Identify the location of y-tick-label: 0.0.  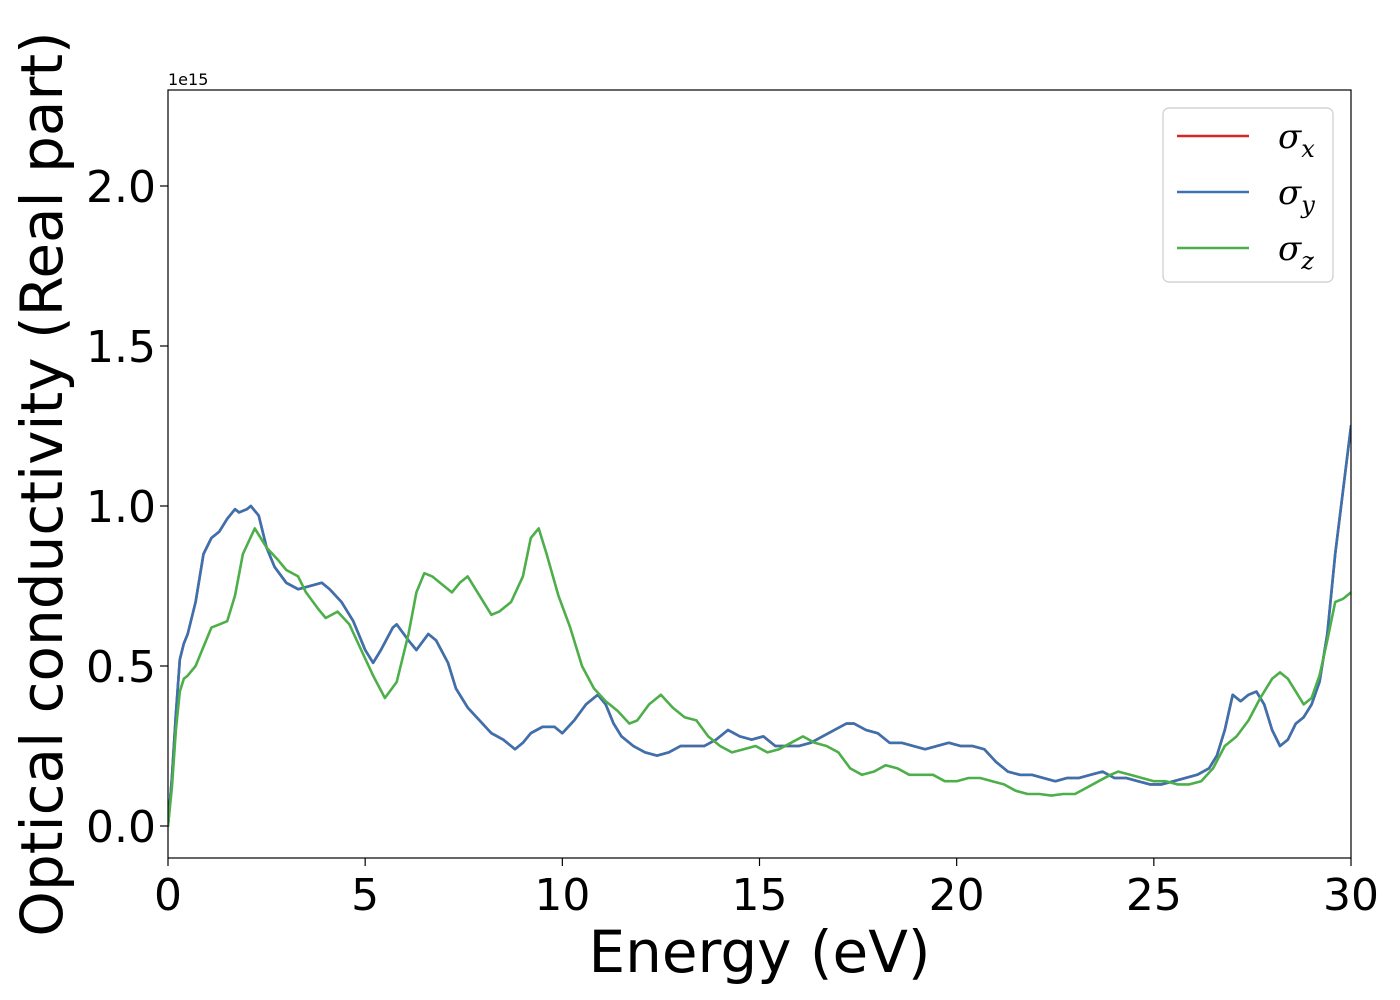
(121, 827).